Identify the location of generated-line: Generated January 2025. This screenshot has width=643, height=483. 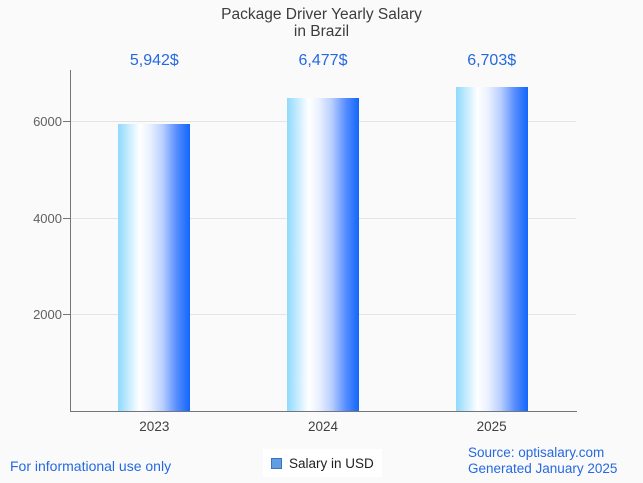
(543, 468).